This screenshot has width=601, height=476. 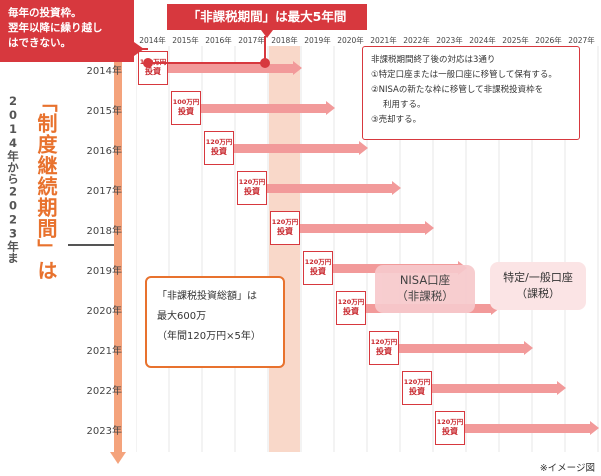 I want to click on note-line-1: 非課税期間終了後の対応は3通り, so click(x=433, y=60).